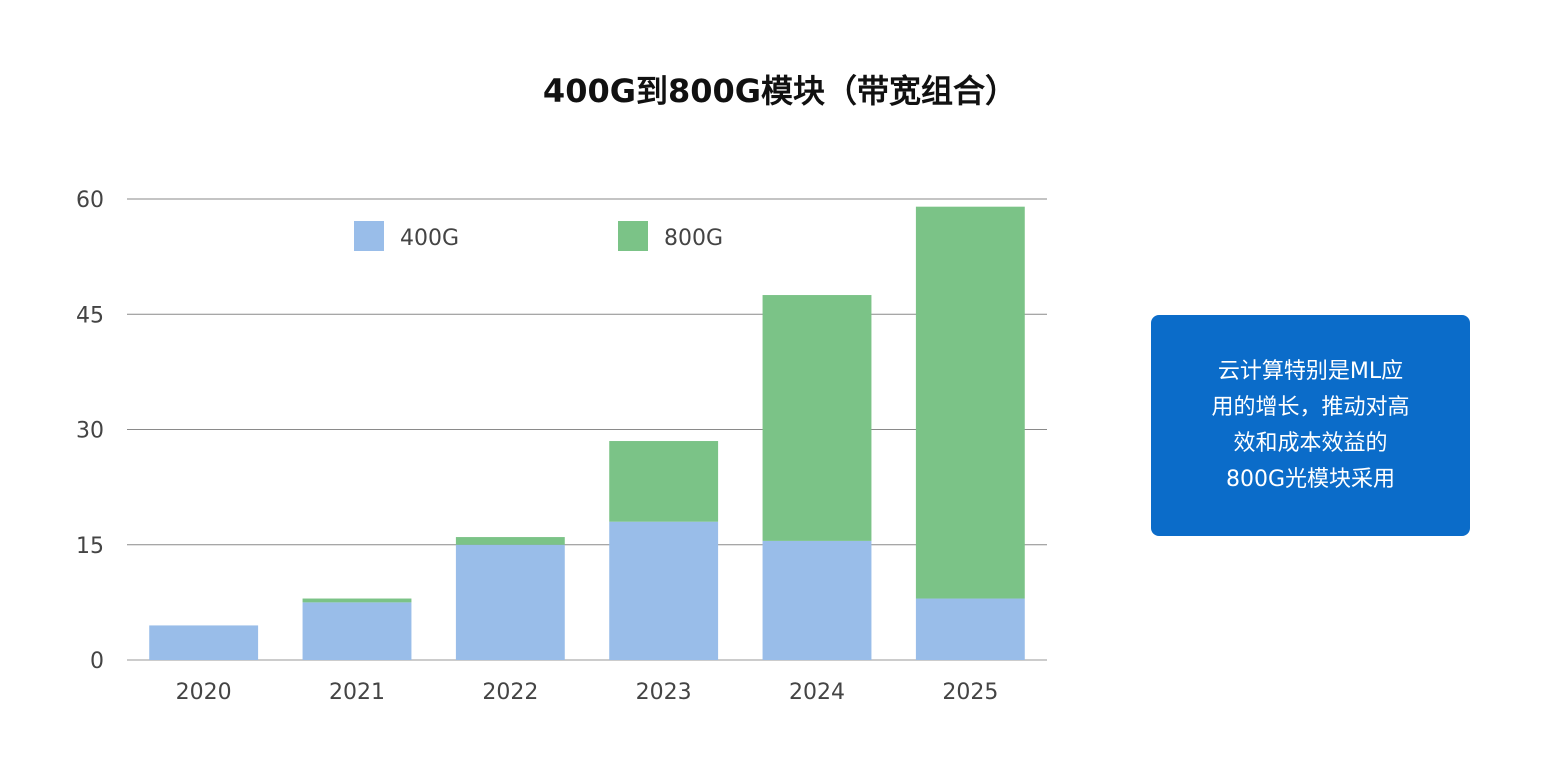 The image size is (1560, 769). Describe the element at coordinates (817, 692) in the screenshot. I see `x-tick-label: 2024` at that location.